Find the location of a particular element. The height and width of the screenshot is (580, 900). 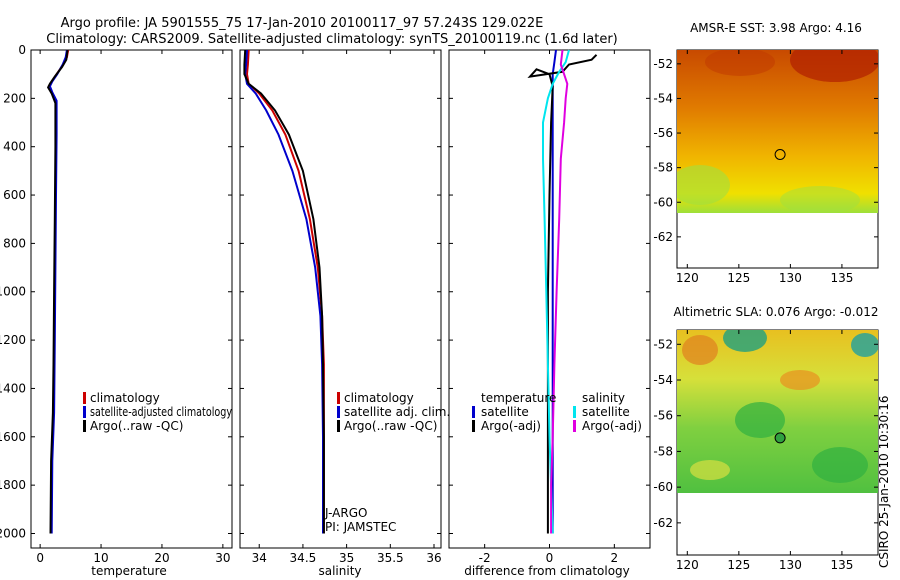

legend-label-sal-satellite: satellite is located at coordinates (606, 412).